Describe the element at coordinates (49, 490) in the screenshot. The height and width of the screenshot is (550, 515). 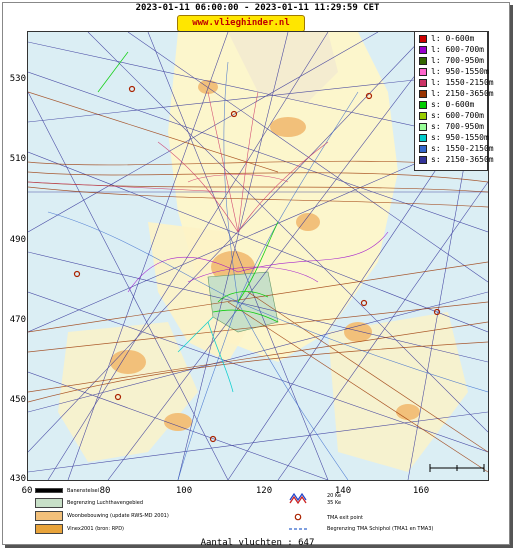
I see `runway-swatch` at that location.